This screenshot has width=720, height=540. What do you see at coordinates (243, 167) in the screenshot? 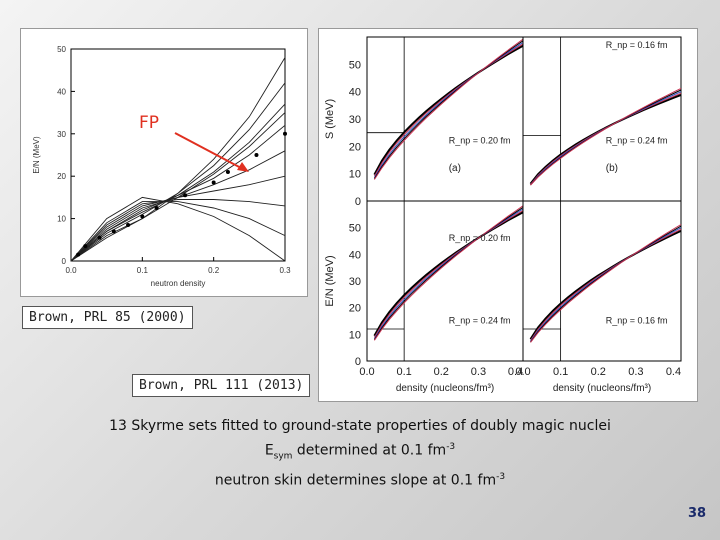
I see `fp-arrowhead` at bounding box center [243, 167].